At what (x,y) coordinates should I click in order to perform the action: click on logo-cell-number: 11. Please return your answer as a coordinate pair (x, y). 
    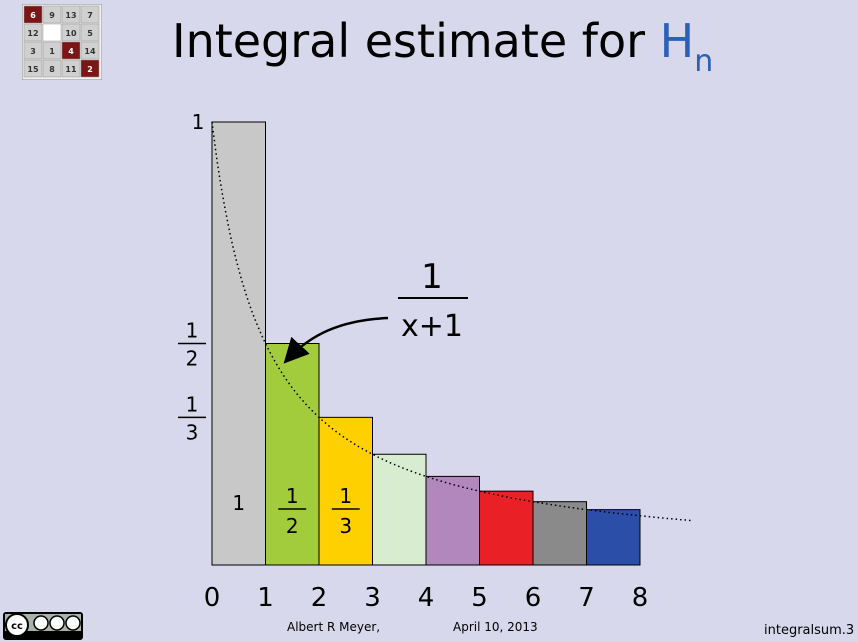
    Looking at the image, I should click on (71, 69).